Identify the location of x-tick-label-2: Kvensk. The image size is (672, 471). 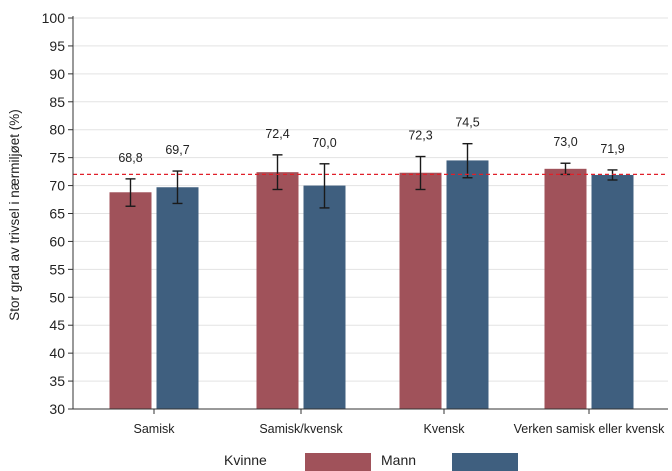
(445, 429).